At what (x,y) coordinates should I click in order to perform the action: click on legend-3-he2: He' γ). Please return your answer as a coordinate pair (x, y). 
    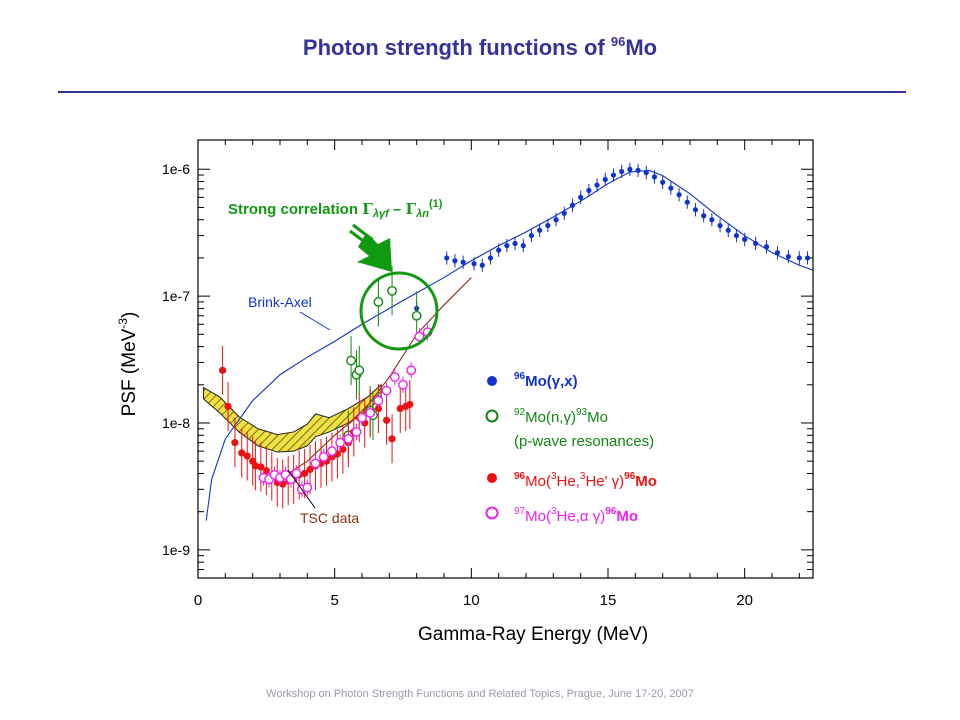
    Looking at the image, I should click on (604, 481).